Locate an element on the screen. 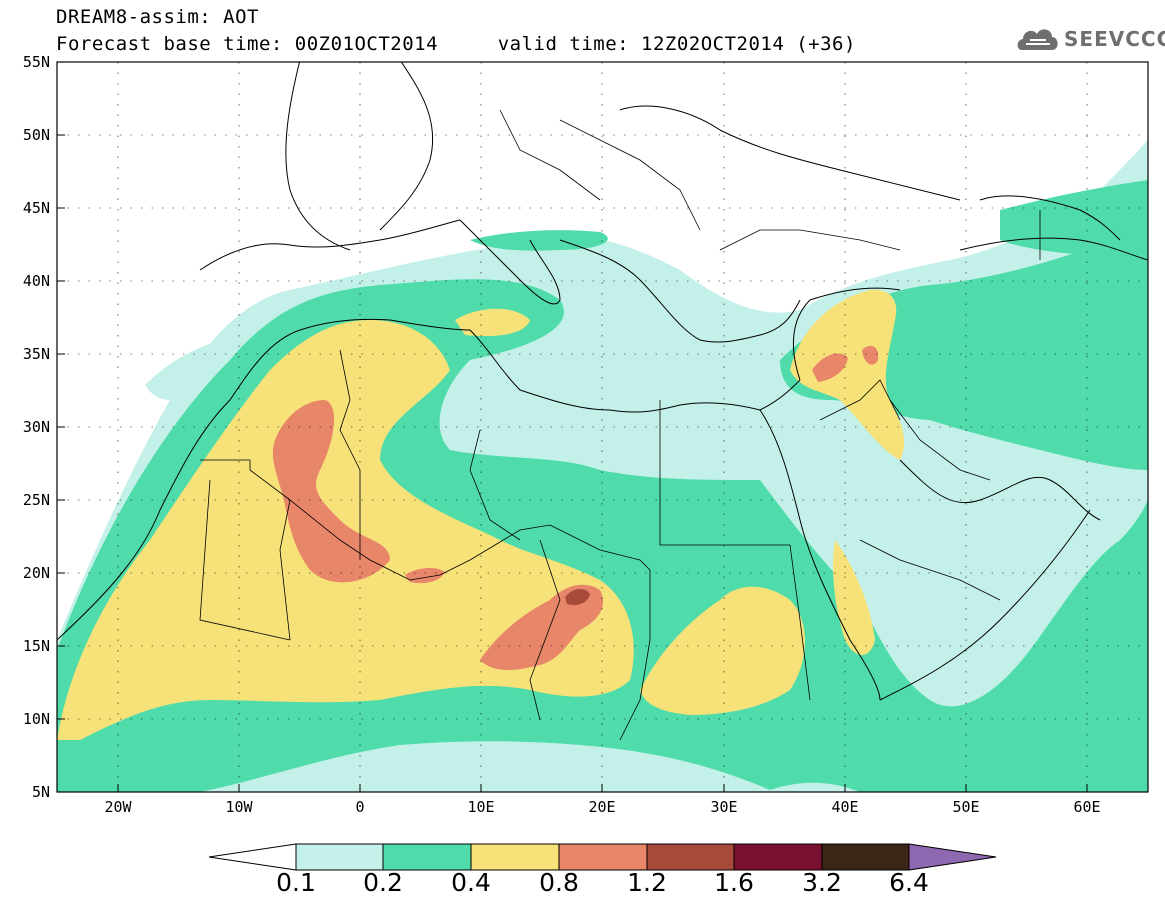 The height and width of the screenshot is (905, 1165). lon-label: 20W is located at coordinates (118, 807).